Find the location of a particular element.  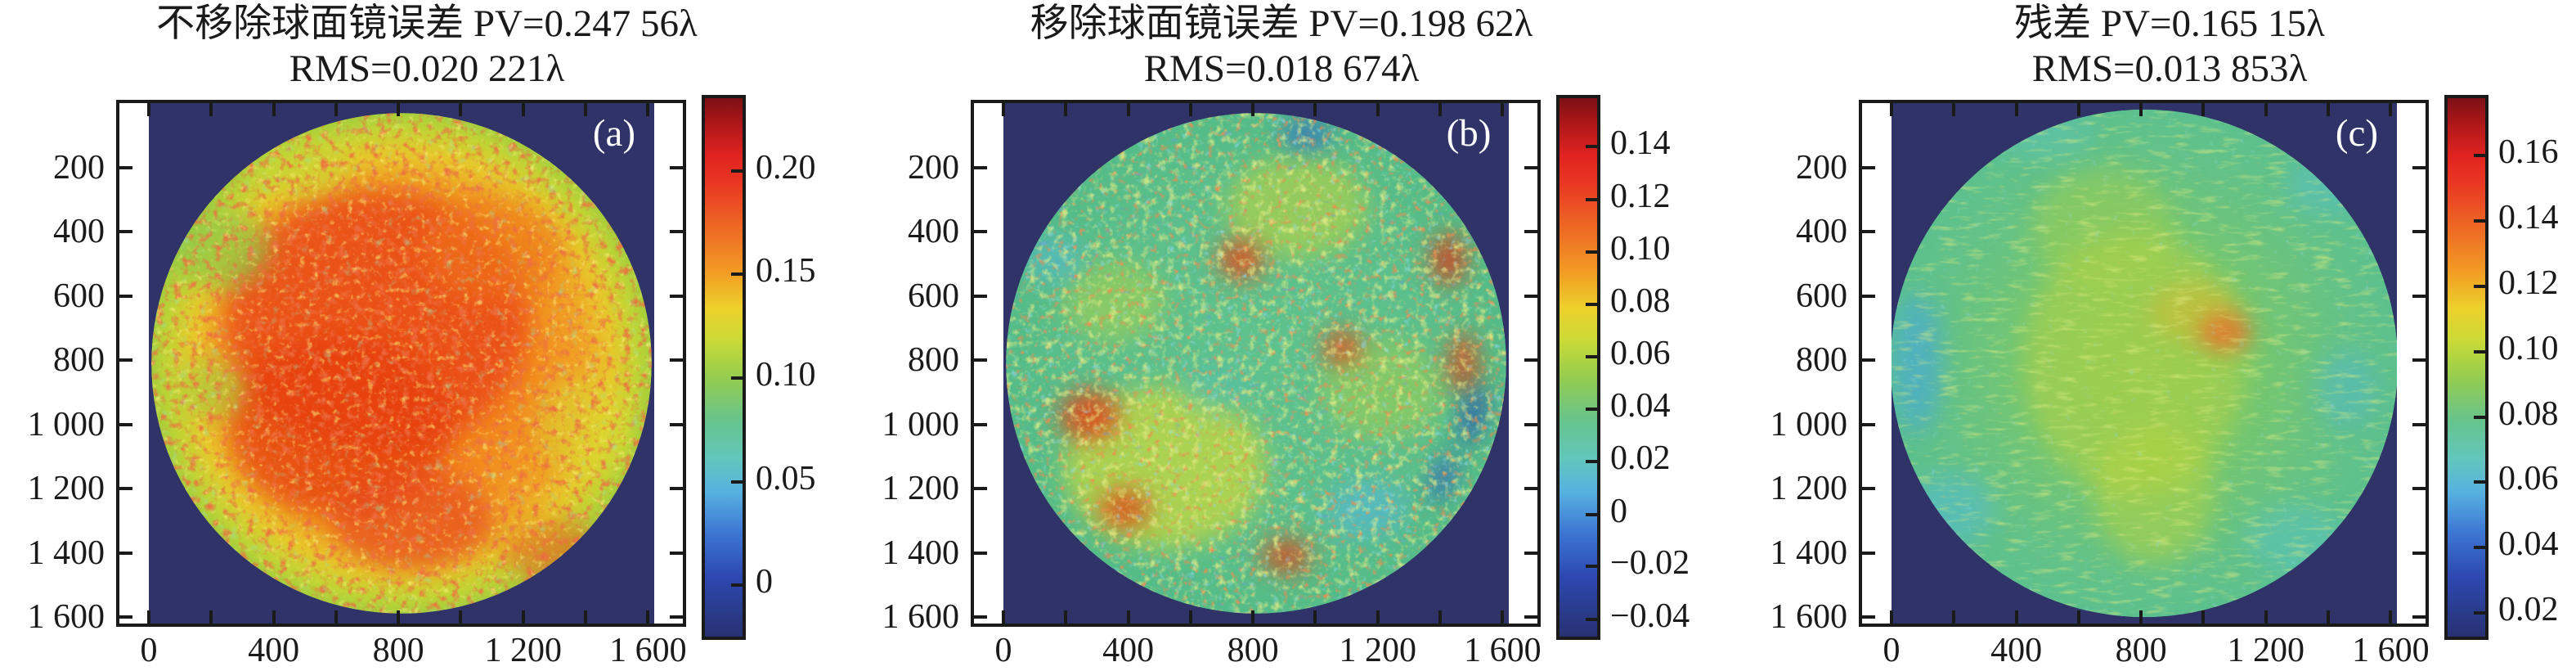

panel-c-x-axis-labels: 0 400 800 1 200 1 600 is located at coordinates (2146, 651).